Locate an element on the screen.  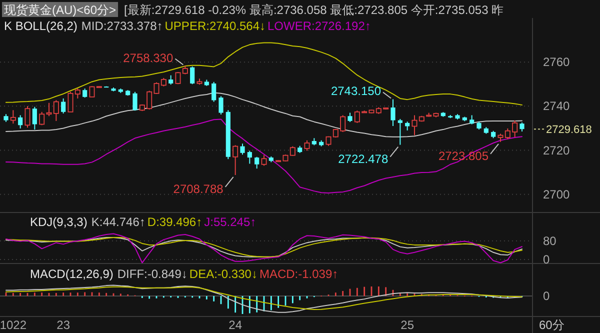
text: MID:2733.378↑ is located at coordinates (122, 26).